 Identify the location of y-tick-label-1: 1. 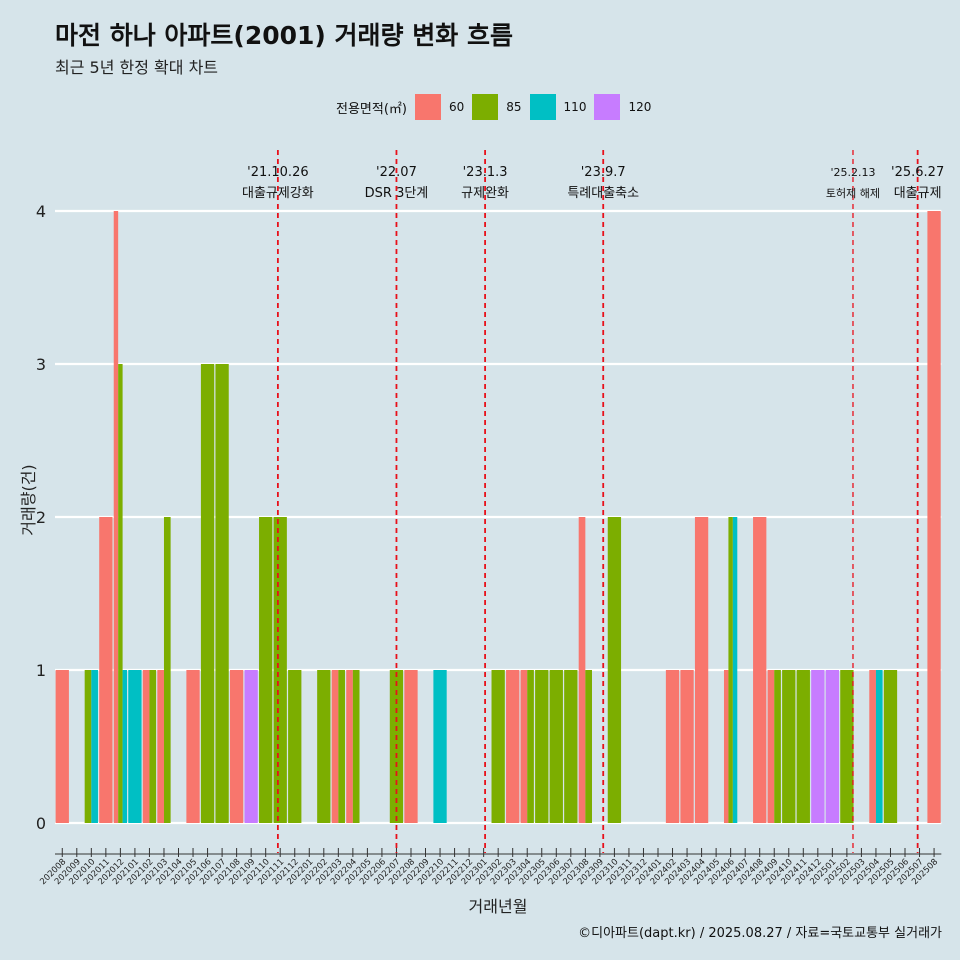
(41, 670).